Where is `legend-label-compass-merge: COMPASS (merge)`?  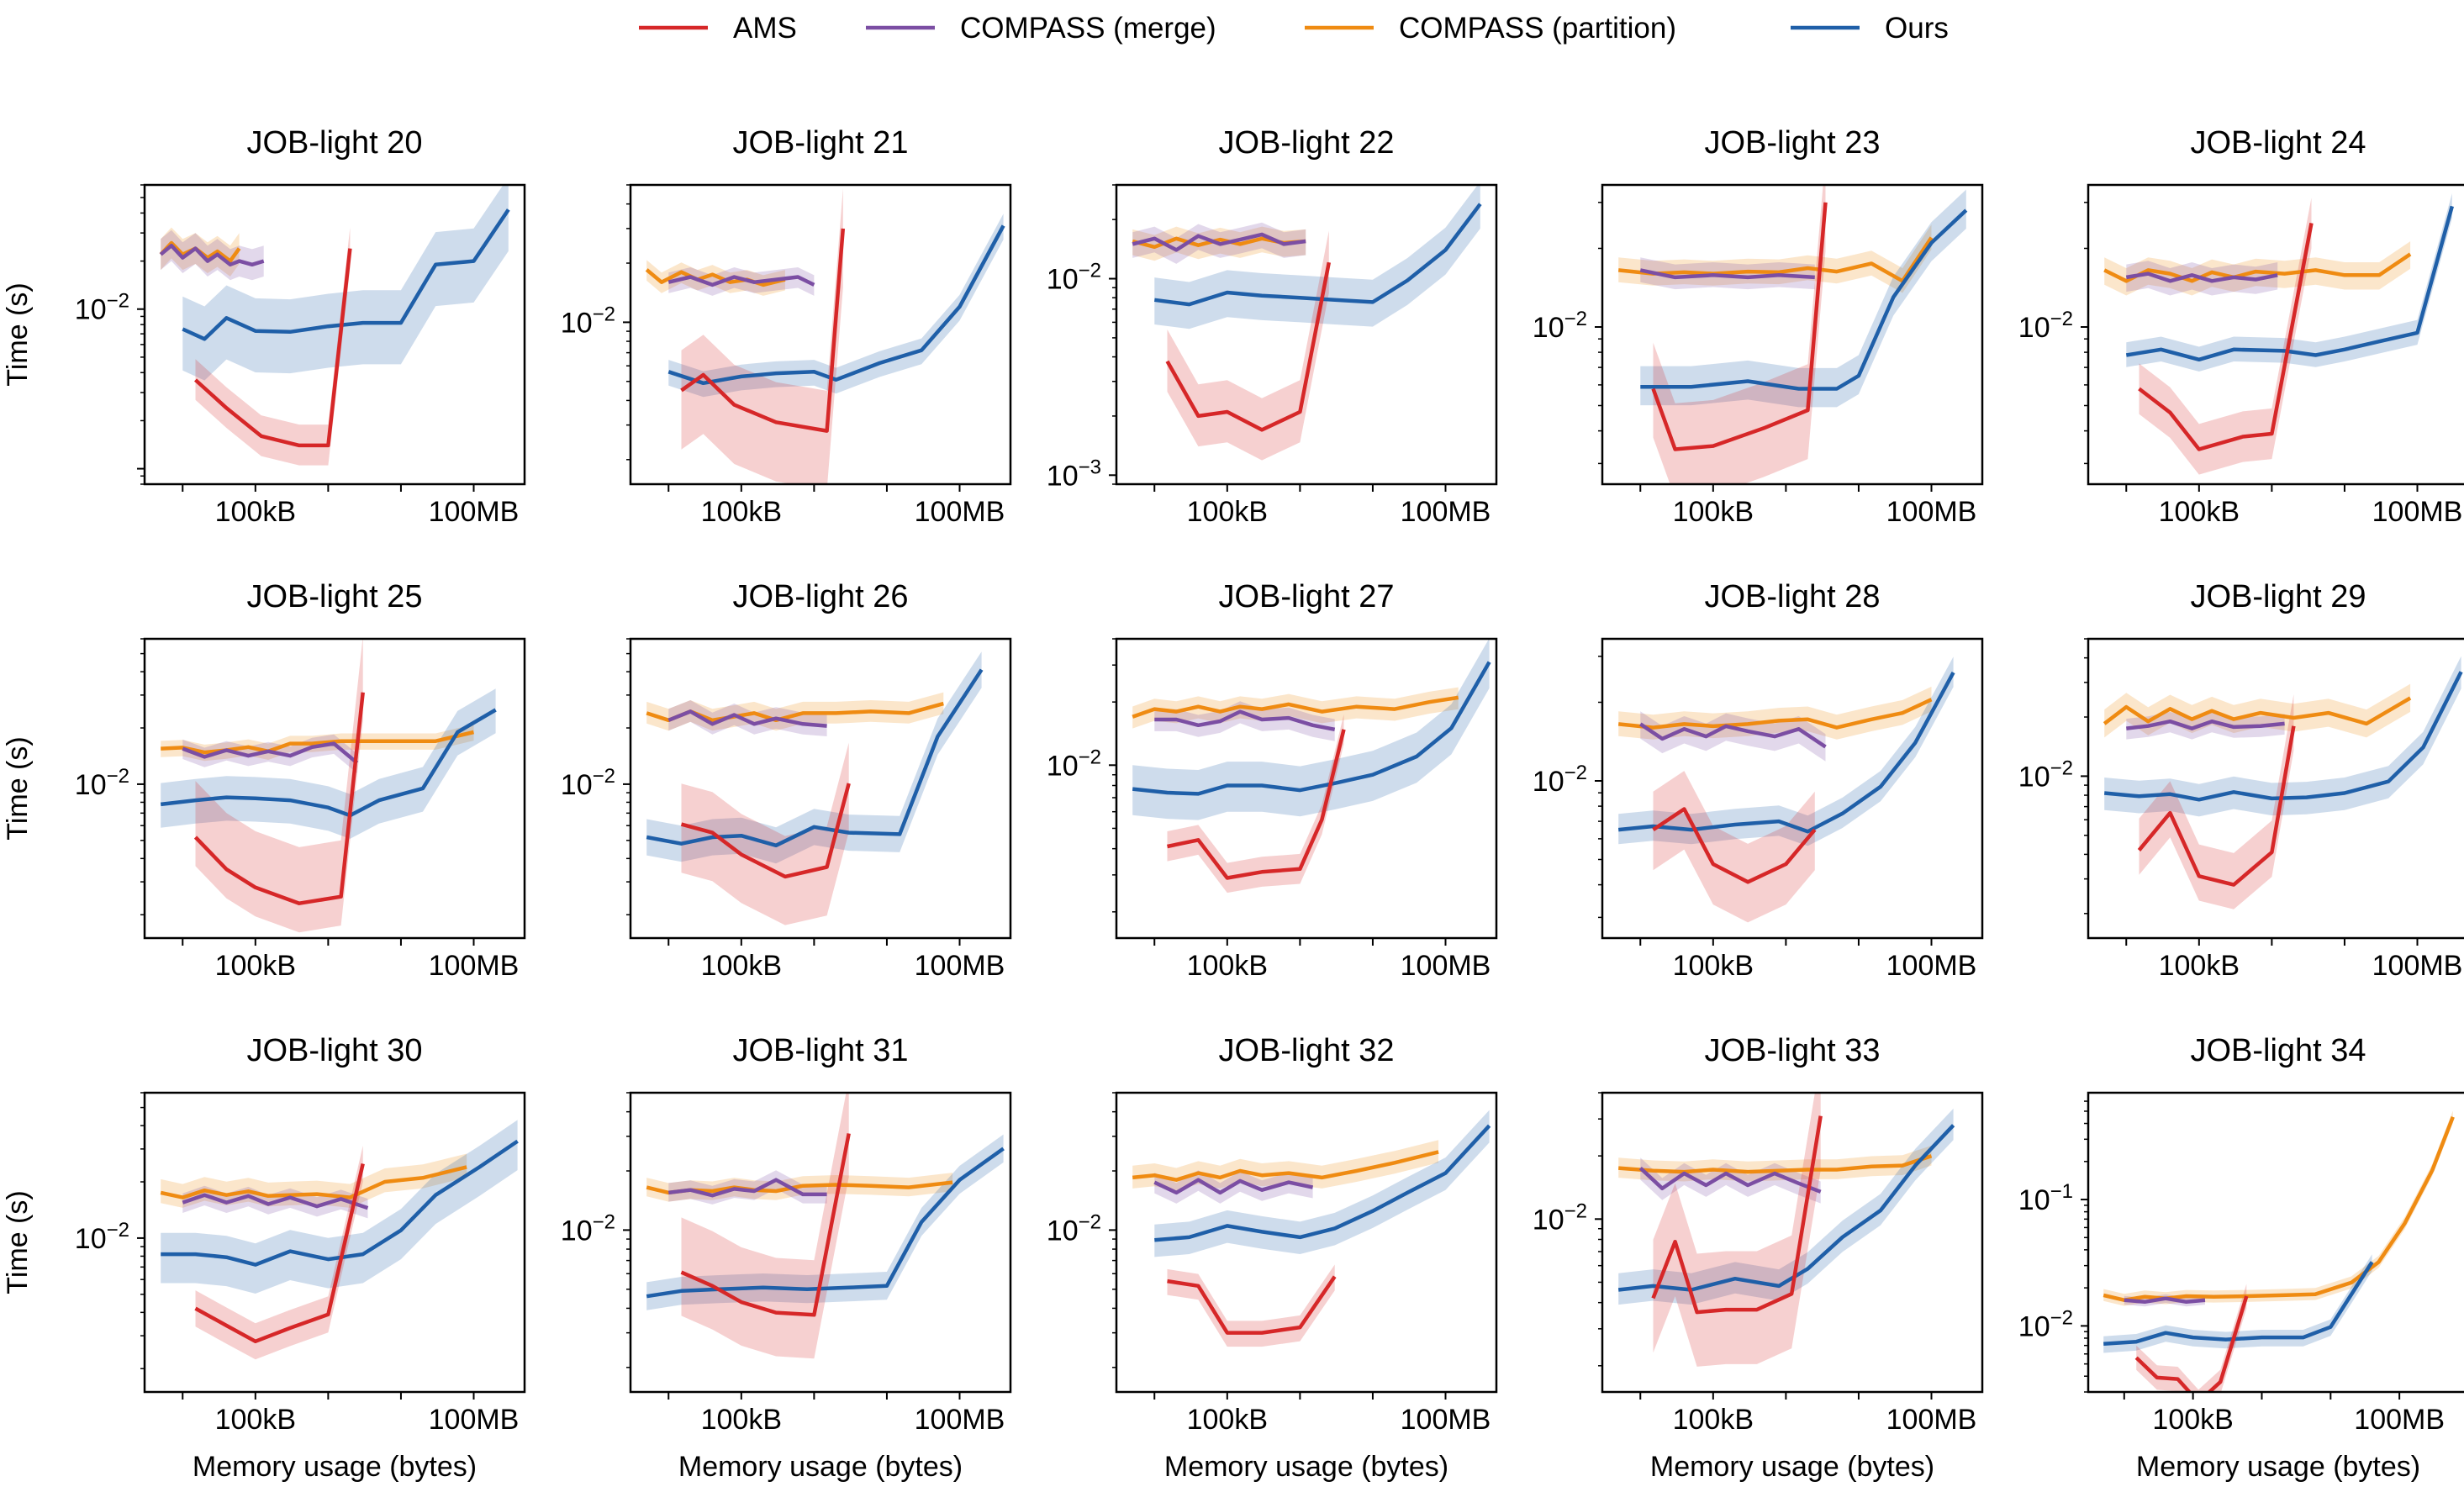
legend-label-compass-merge: COMPASS (merge) is located at coordinates (1088, 29).